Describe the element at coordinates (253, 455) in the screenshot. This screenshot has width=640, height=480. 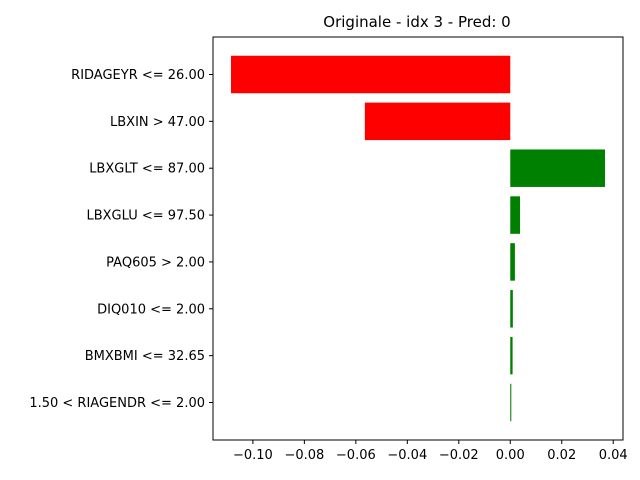
I see `x-tick-label-1: −0.10` at that location.